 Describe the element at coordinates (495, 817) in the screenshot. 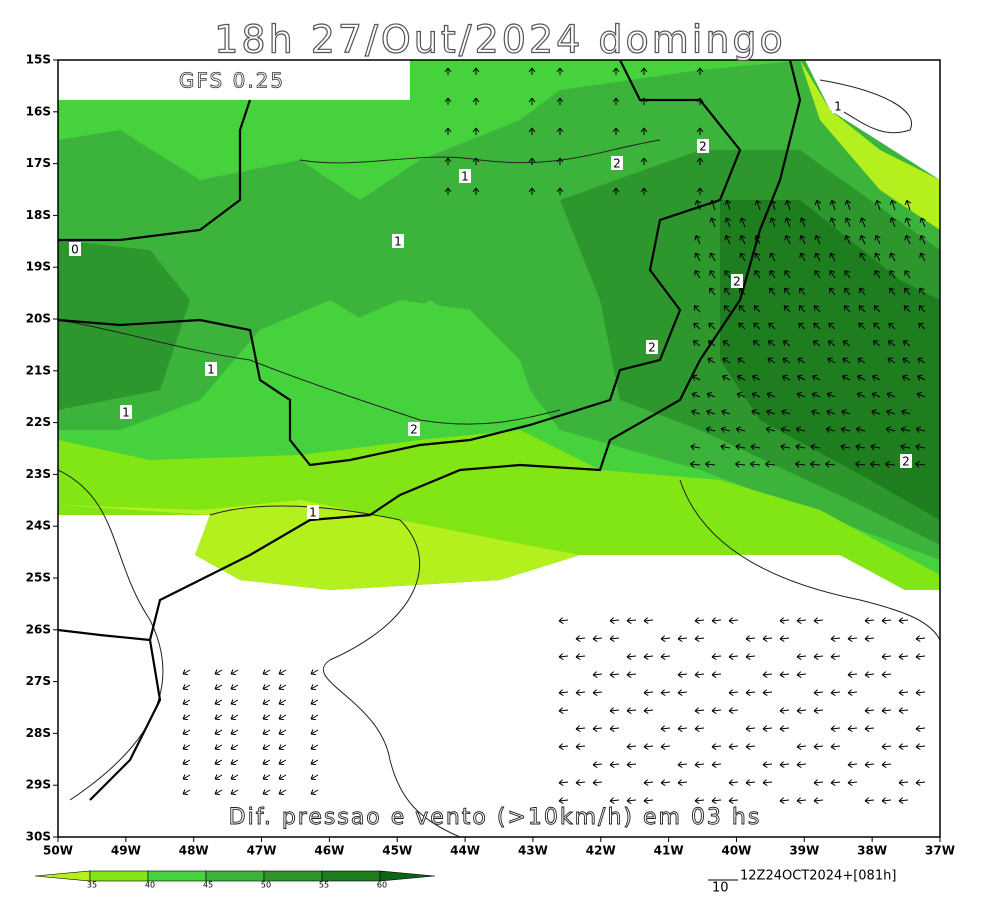

I see `caption: Dif. pressao e vento (>10km/h) em 03 hs` at that location.